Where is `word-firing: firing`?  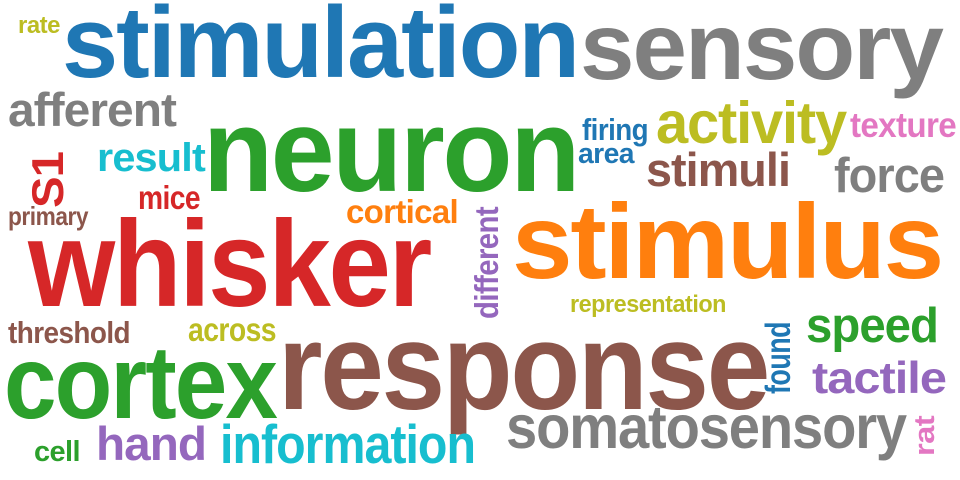
word-firing: firing is located at coordinates (615, 129).